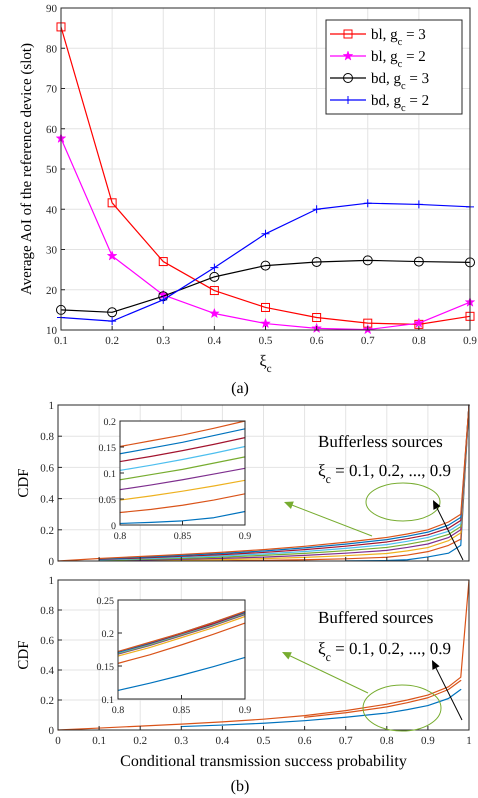 The image size is (478, 798). What do you see at coordinates (27, 169) in the screenshot?
I see `y-axis-title: Average AoI of the reference device (slot)` at bounding box center [27, 169].